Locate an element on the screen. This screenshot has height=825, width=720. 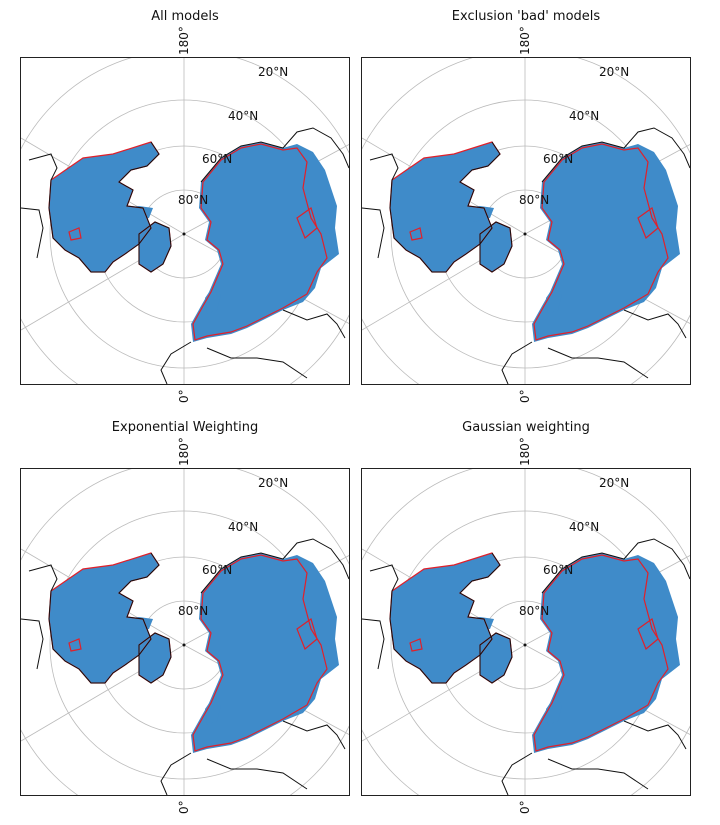
panel-title: Exponential Weighting is located at coordinates (185, 427).